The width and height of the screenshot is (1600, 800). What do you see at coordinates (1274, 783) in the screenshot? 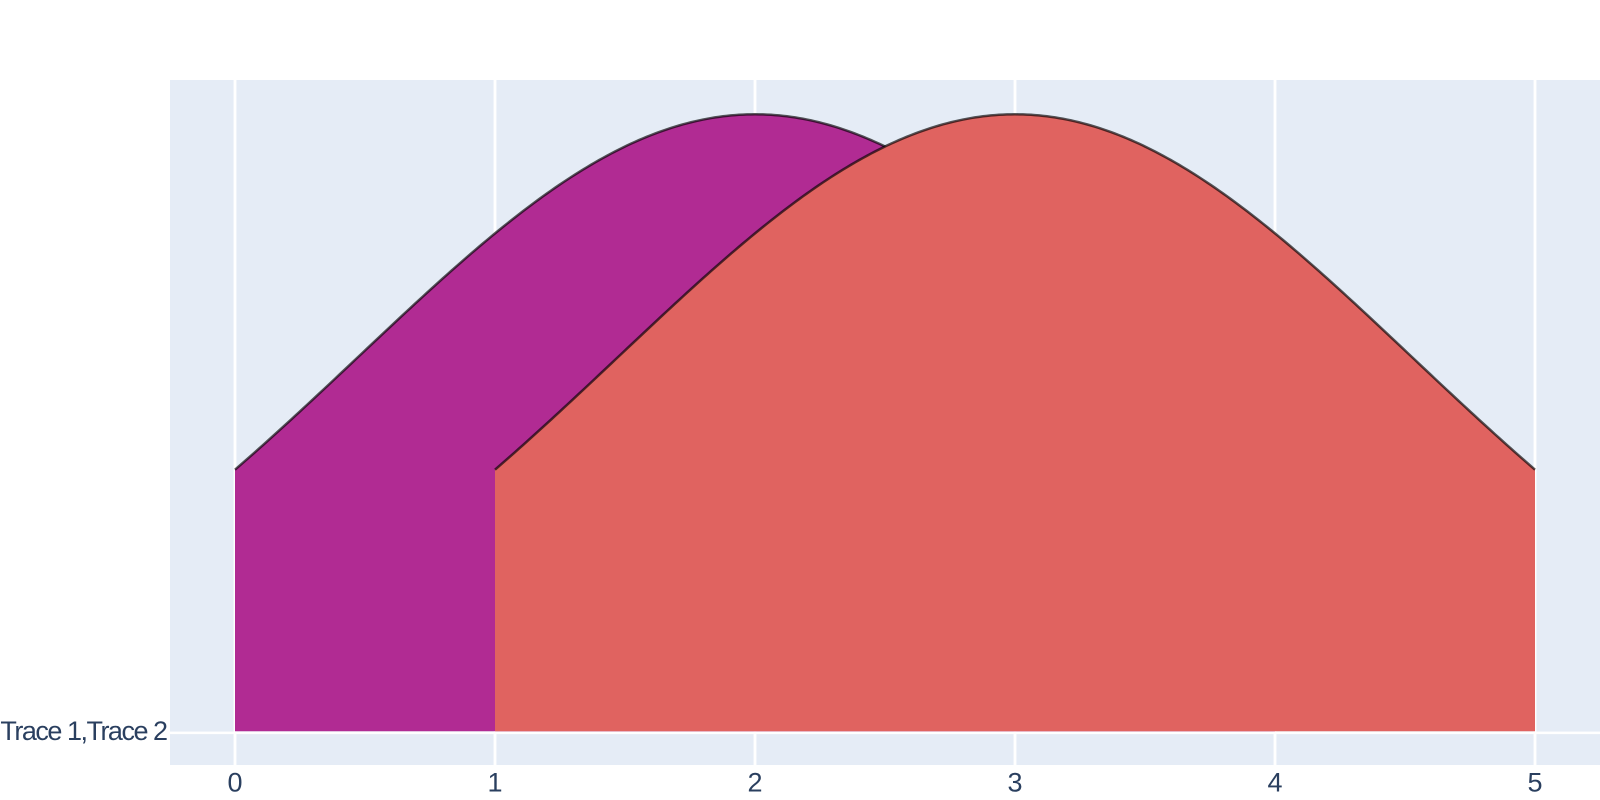
I see `svg-text: 4` at bounding box center [1274, 783].